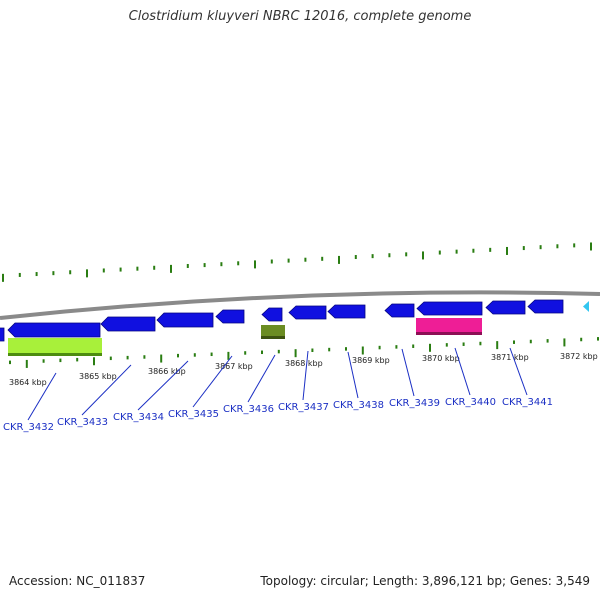 The width and height of the screenshot is (600, 600). What do you see at coordinates (586, 306) in the screenshot?
I see `feature-partial` at bounding box center [586, 306].